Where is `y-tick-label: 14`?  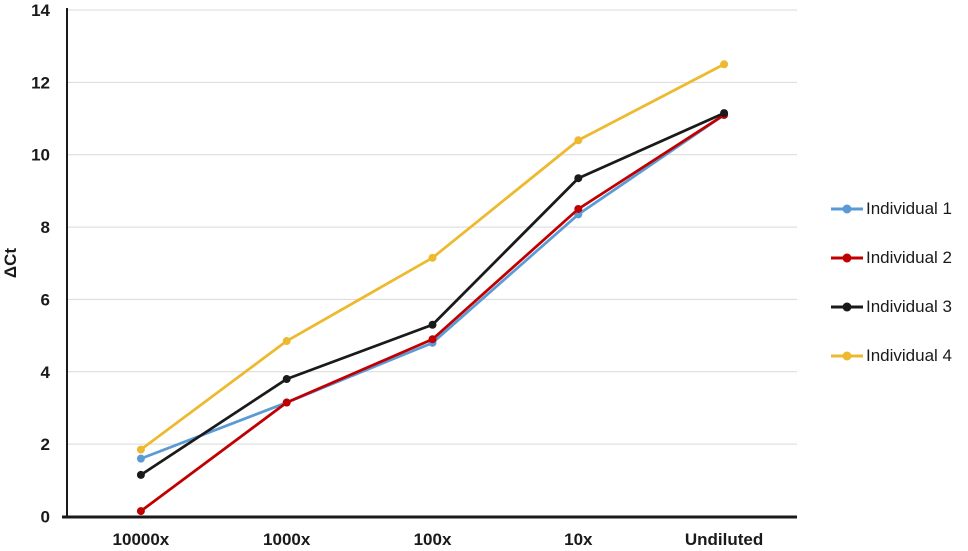
y-tick-label: 14 is located at coordinates (40, 10).